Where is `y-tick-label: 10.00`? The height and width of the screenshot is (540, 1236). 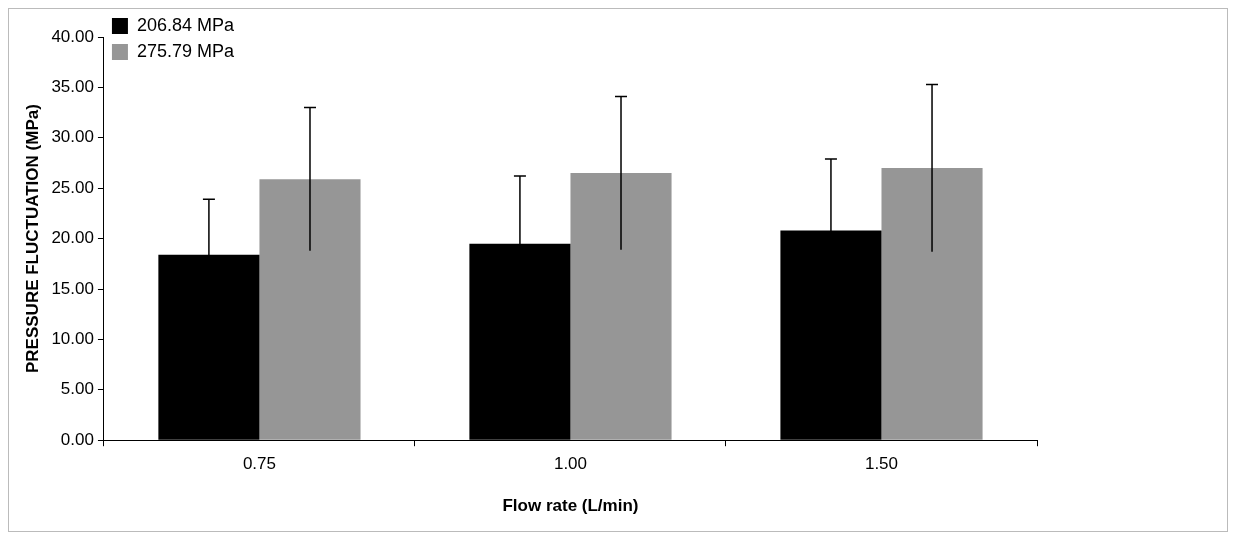 y-tick-label: 10.00 is located at coordinates (72, 339).